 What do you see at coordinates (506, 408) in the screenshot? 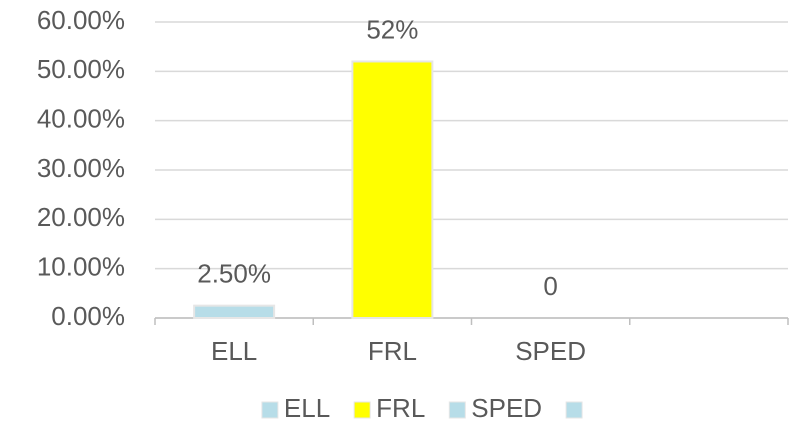
I see `legend-label: SPED` at bounding box center [506, 408].